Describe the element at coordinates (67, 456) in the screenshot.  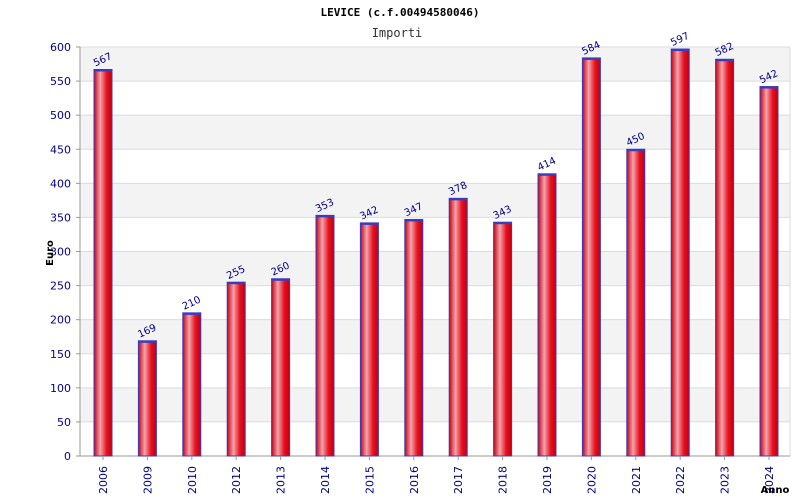
I see `y-tick-label: 0` at that location.